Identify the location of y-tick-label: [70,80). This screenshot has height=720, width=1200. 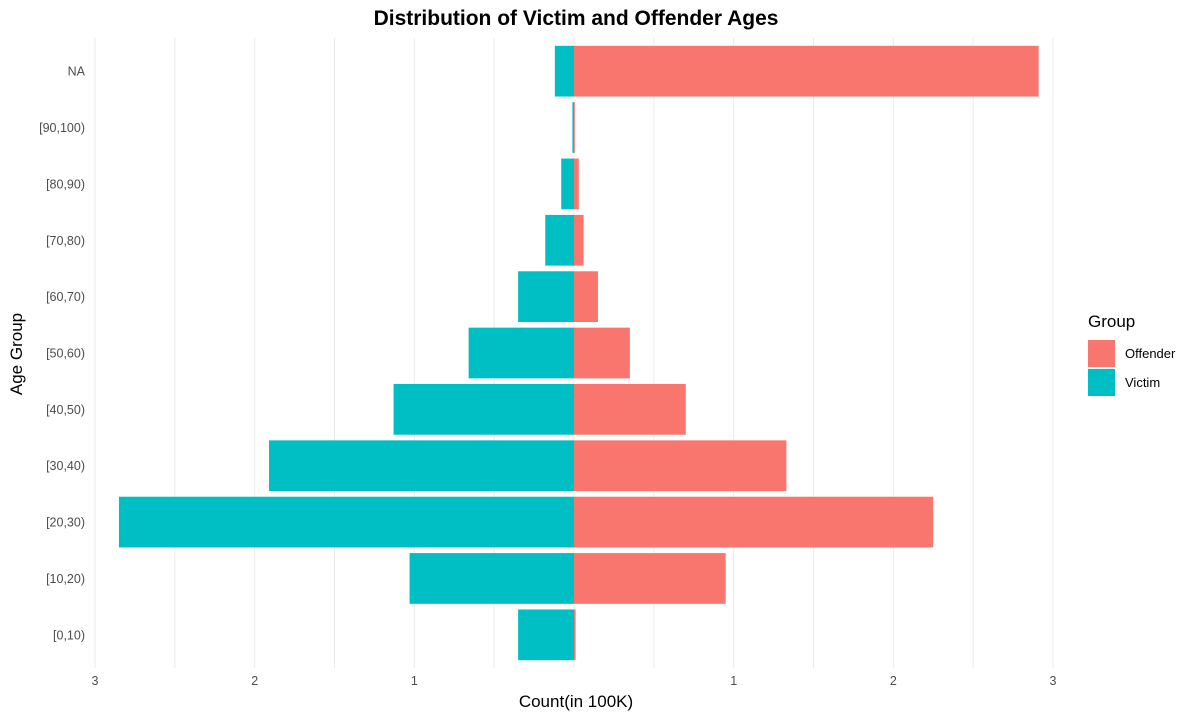
(65, 241).